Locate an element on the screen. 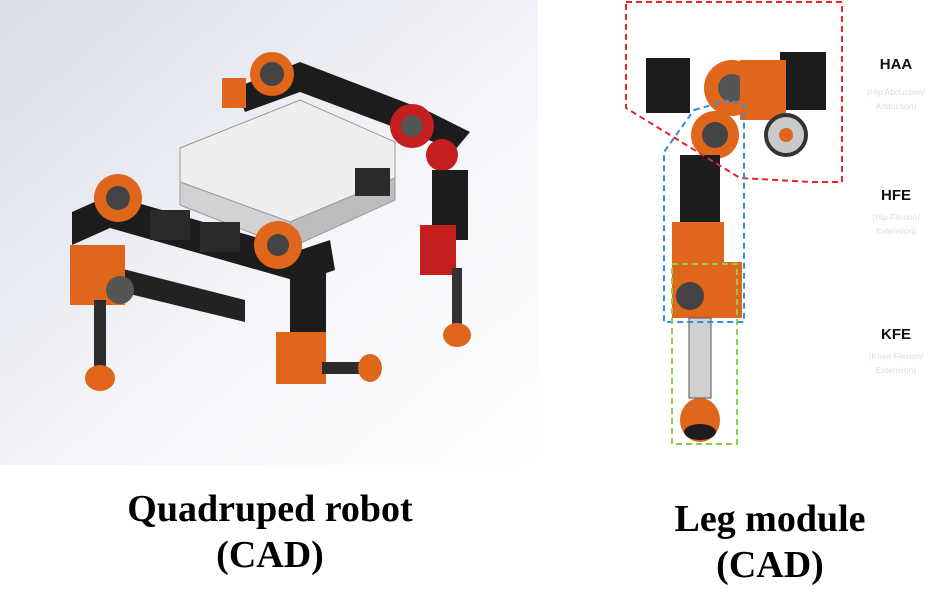  hip-bracket is located at coordinates (234, 93).